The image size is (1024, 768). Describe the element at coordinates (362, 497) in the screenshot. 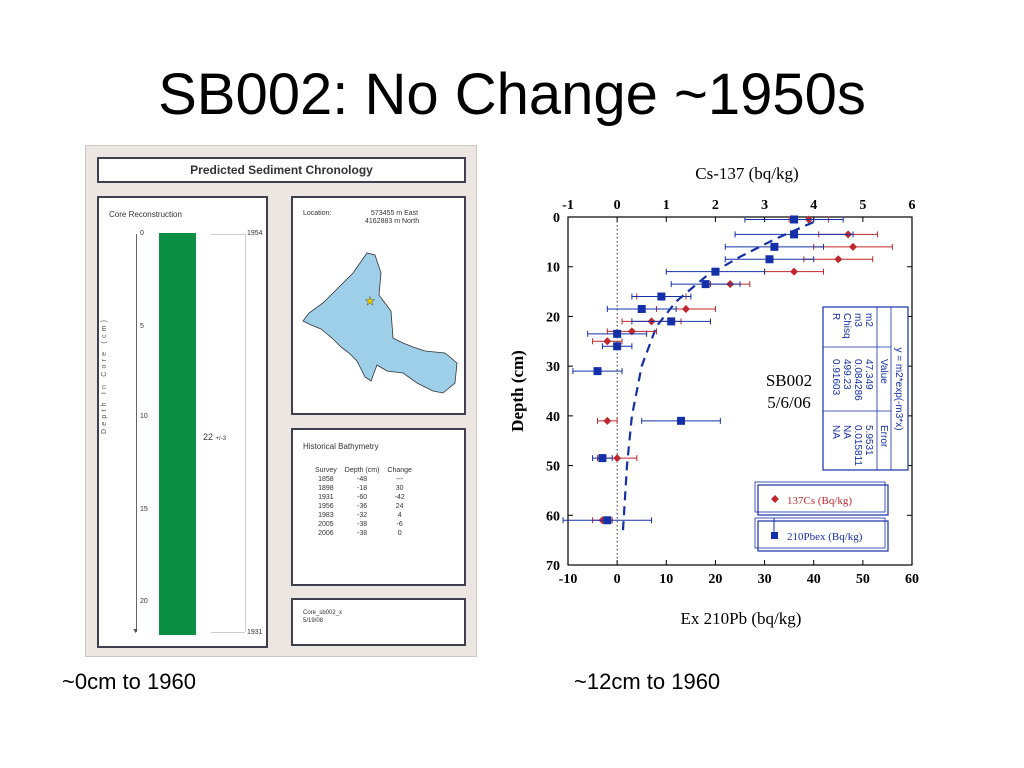

I see `cell: -60` at that location.